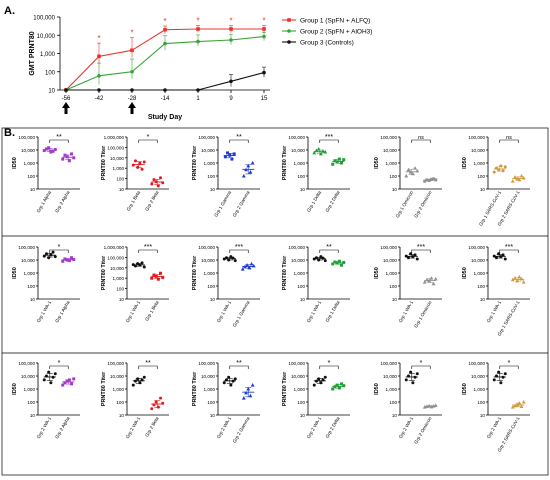 The image size is (550, 480). I want to click on panel-a-y-tick-label: 10, so click(51, 92).